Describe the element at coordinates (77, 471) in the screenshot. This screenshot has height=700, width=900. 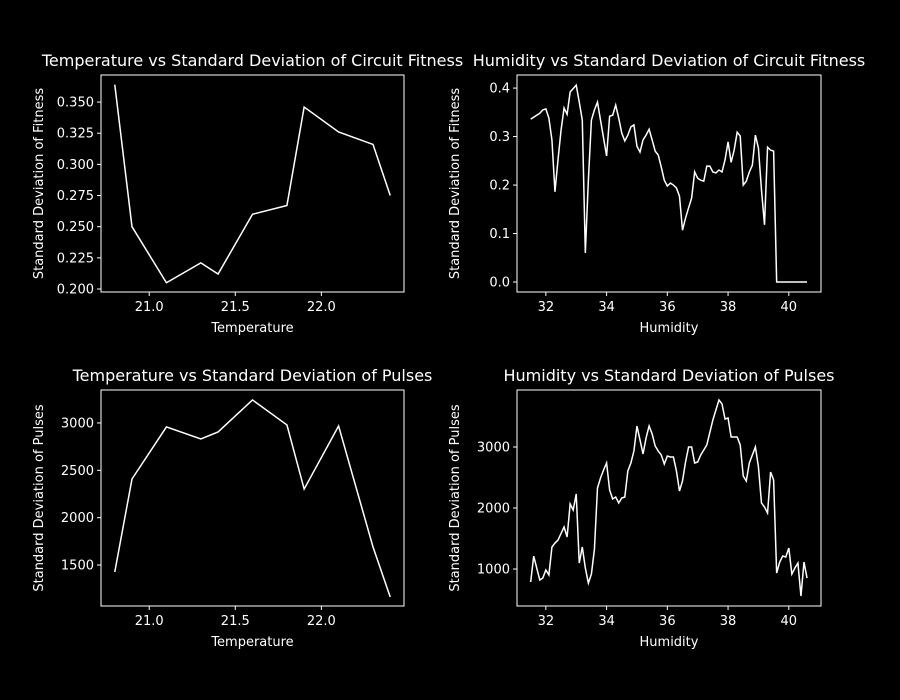
I see `y-tick-label: 2500` at that location.